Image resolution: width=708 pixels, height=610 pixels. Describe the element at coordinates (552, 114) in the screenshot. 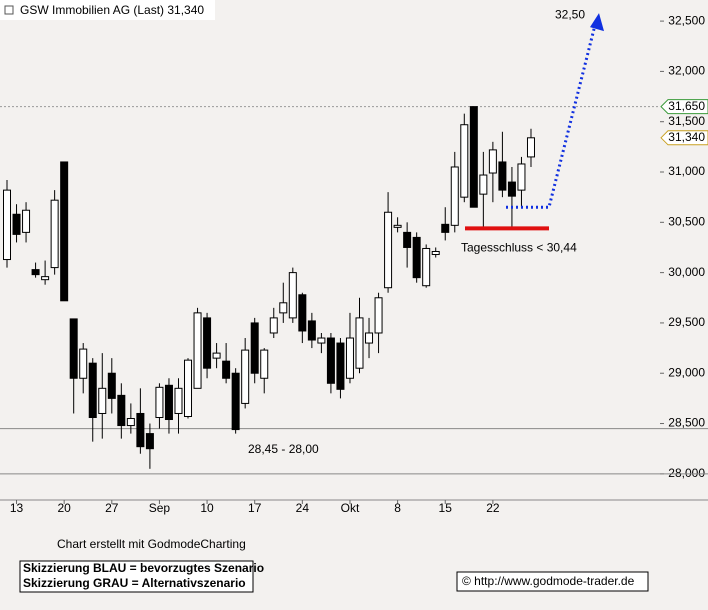

I see `scenario-path` at that location.